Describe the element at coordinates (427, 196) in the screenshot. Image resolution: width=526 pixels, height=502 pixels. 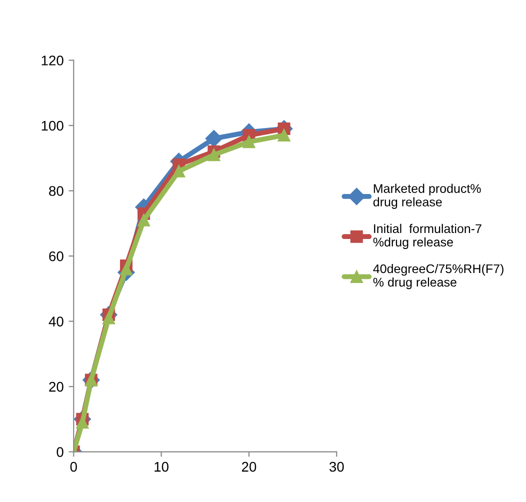
I see `legend-label: Marketed product% drug release` at that location.